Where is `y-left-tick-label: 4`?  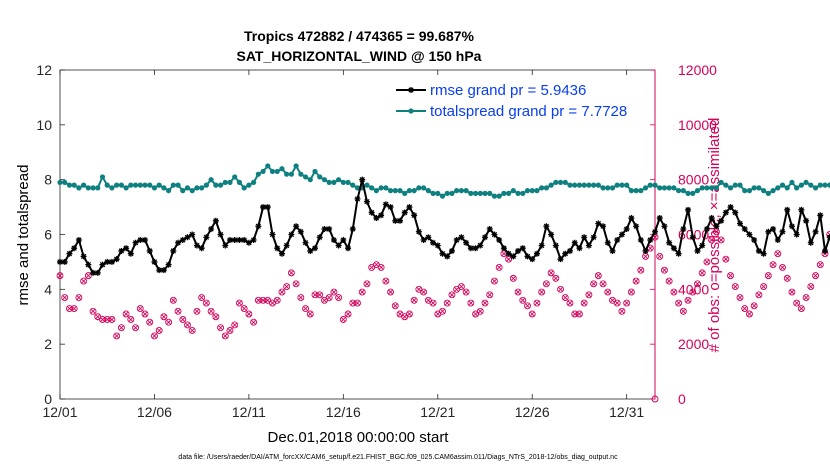 y-left-tick-label: 4 is located at coordinates (48, 289).